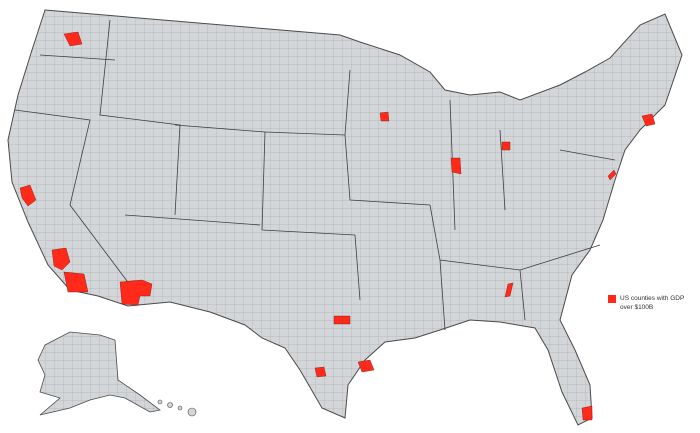 This screenshot has width=700, height=433. What do you see at coordinates (342, 320) in the screenshot?
I see `county-dallas-tarrant-tx` at bounding box center [342, 320].